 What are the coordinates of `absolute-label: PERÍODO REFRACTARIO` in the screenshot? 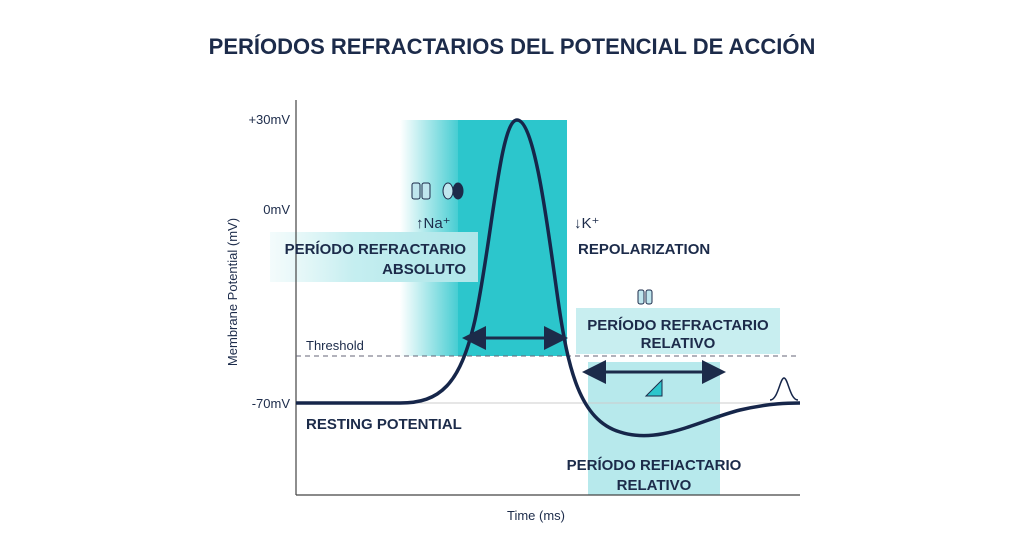 It's located at (376, 249).